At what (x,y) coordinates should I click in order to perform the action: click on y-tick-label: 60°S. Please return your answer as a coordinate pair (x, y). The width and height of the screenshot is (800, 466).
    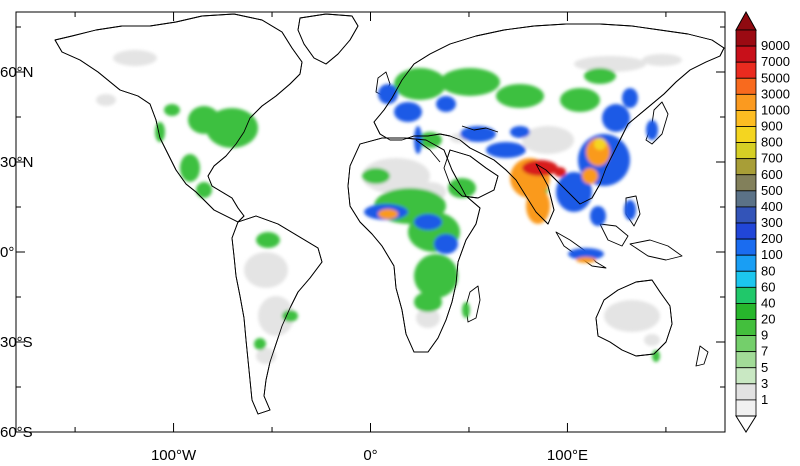
    Looking at the image, I should click on (16, 432).